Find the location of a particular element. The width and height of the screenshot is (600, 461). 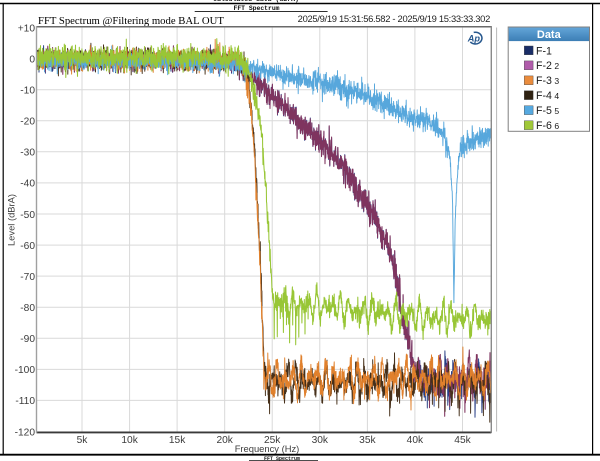

svg-text: -40 is located at coordinates (27, 184).